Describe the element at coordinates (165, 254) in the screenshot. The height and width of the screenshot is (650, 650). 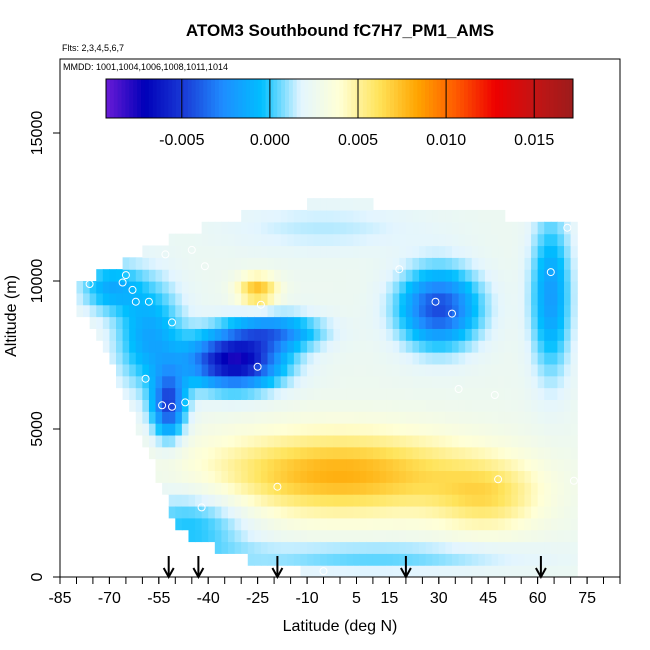
I see `sample-point` at that location.